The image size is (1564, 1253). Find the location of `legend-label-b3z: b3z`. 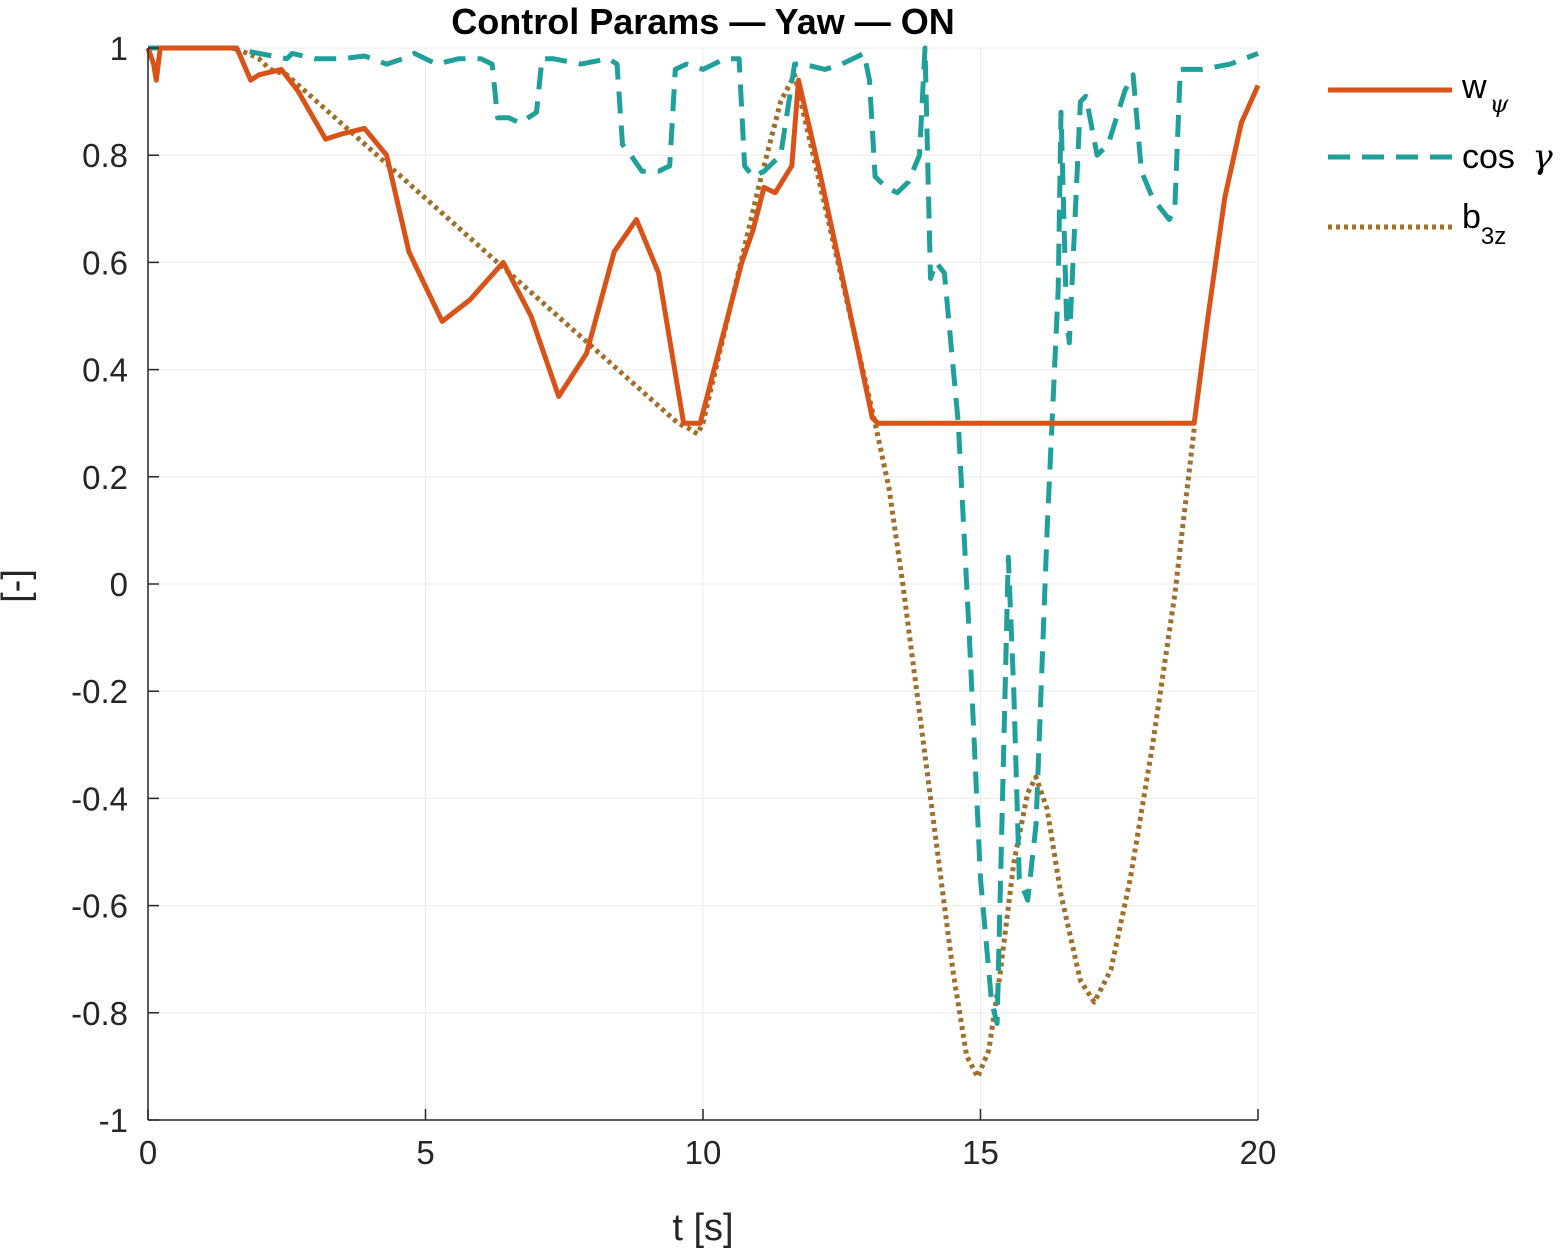

legend-label-b3z: b3z is located at coordinates (1484, 224).